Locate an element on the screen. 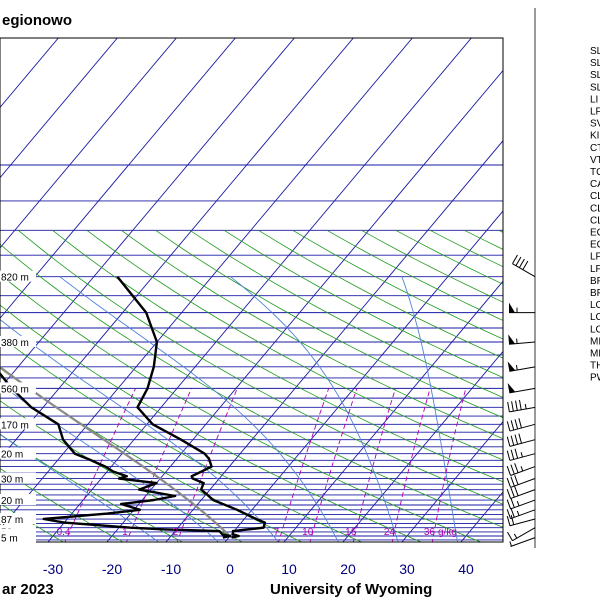  x-tick-label: 20 is located at coordinates (348, 569).